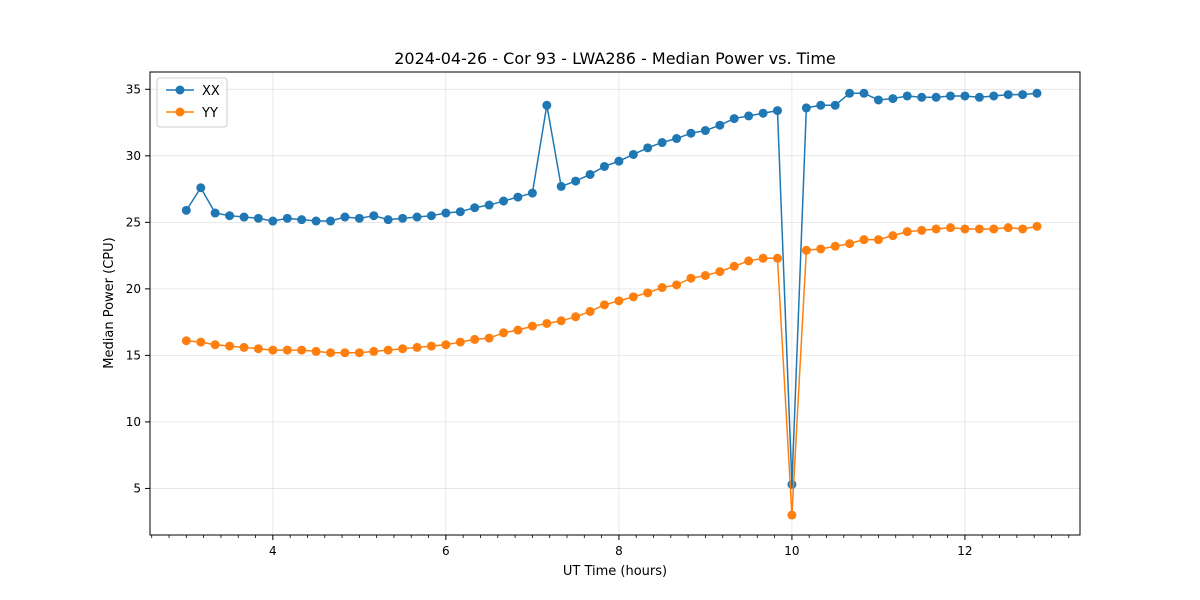  Describe the element at coordinates (964, 551) in the screenshot. I see `x-tick-label: 12` at that location.